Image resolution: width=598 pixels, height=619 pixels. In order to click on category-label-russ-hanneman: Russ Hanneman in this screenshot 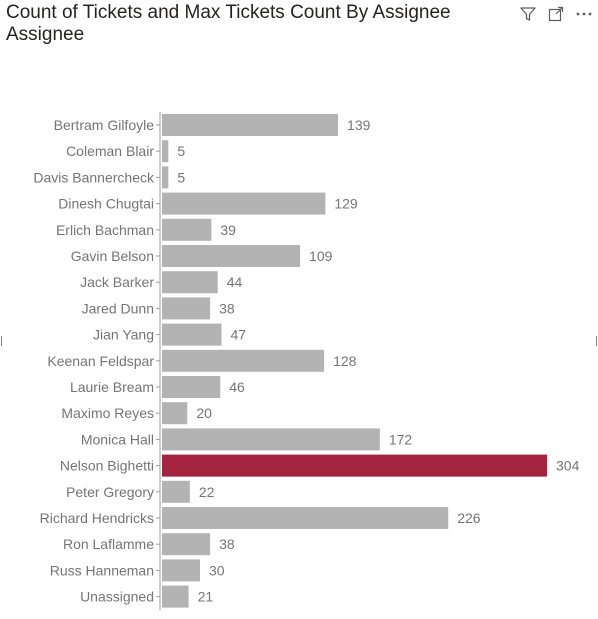, I will do `click(102, 570)`.